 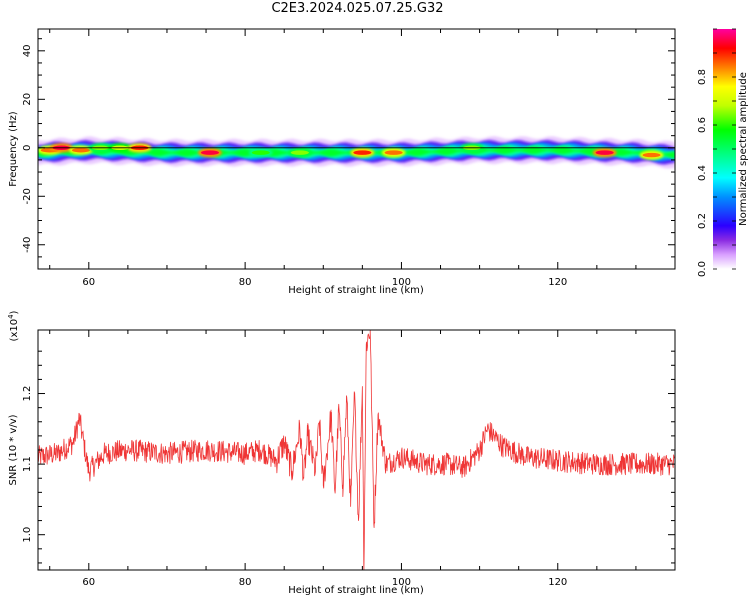 I want to click on snr-x-tick-label: 80, so click(x=245, y=582).